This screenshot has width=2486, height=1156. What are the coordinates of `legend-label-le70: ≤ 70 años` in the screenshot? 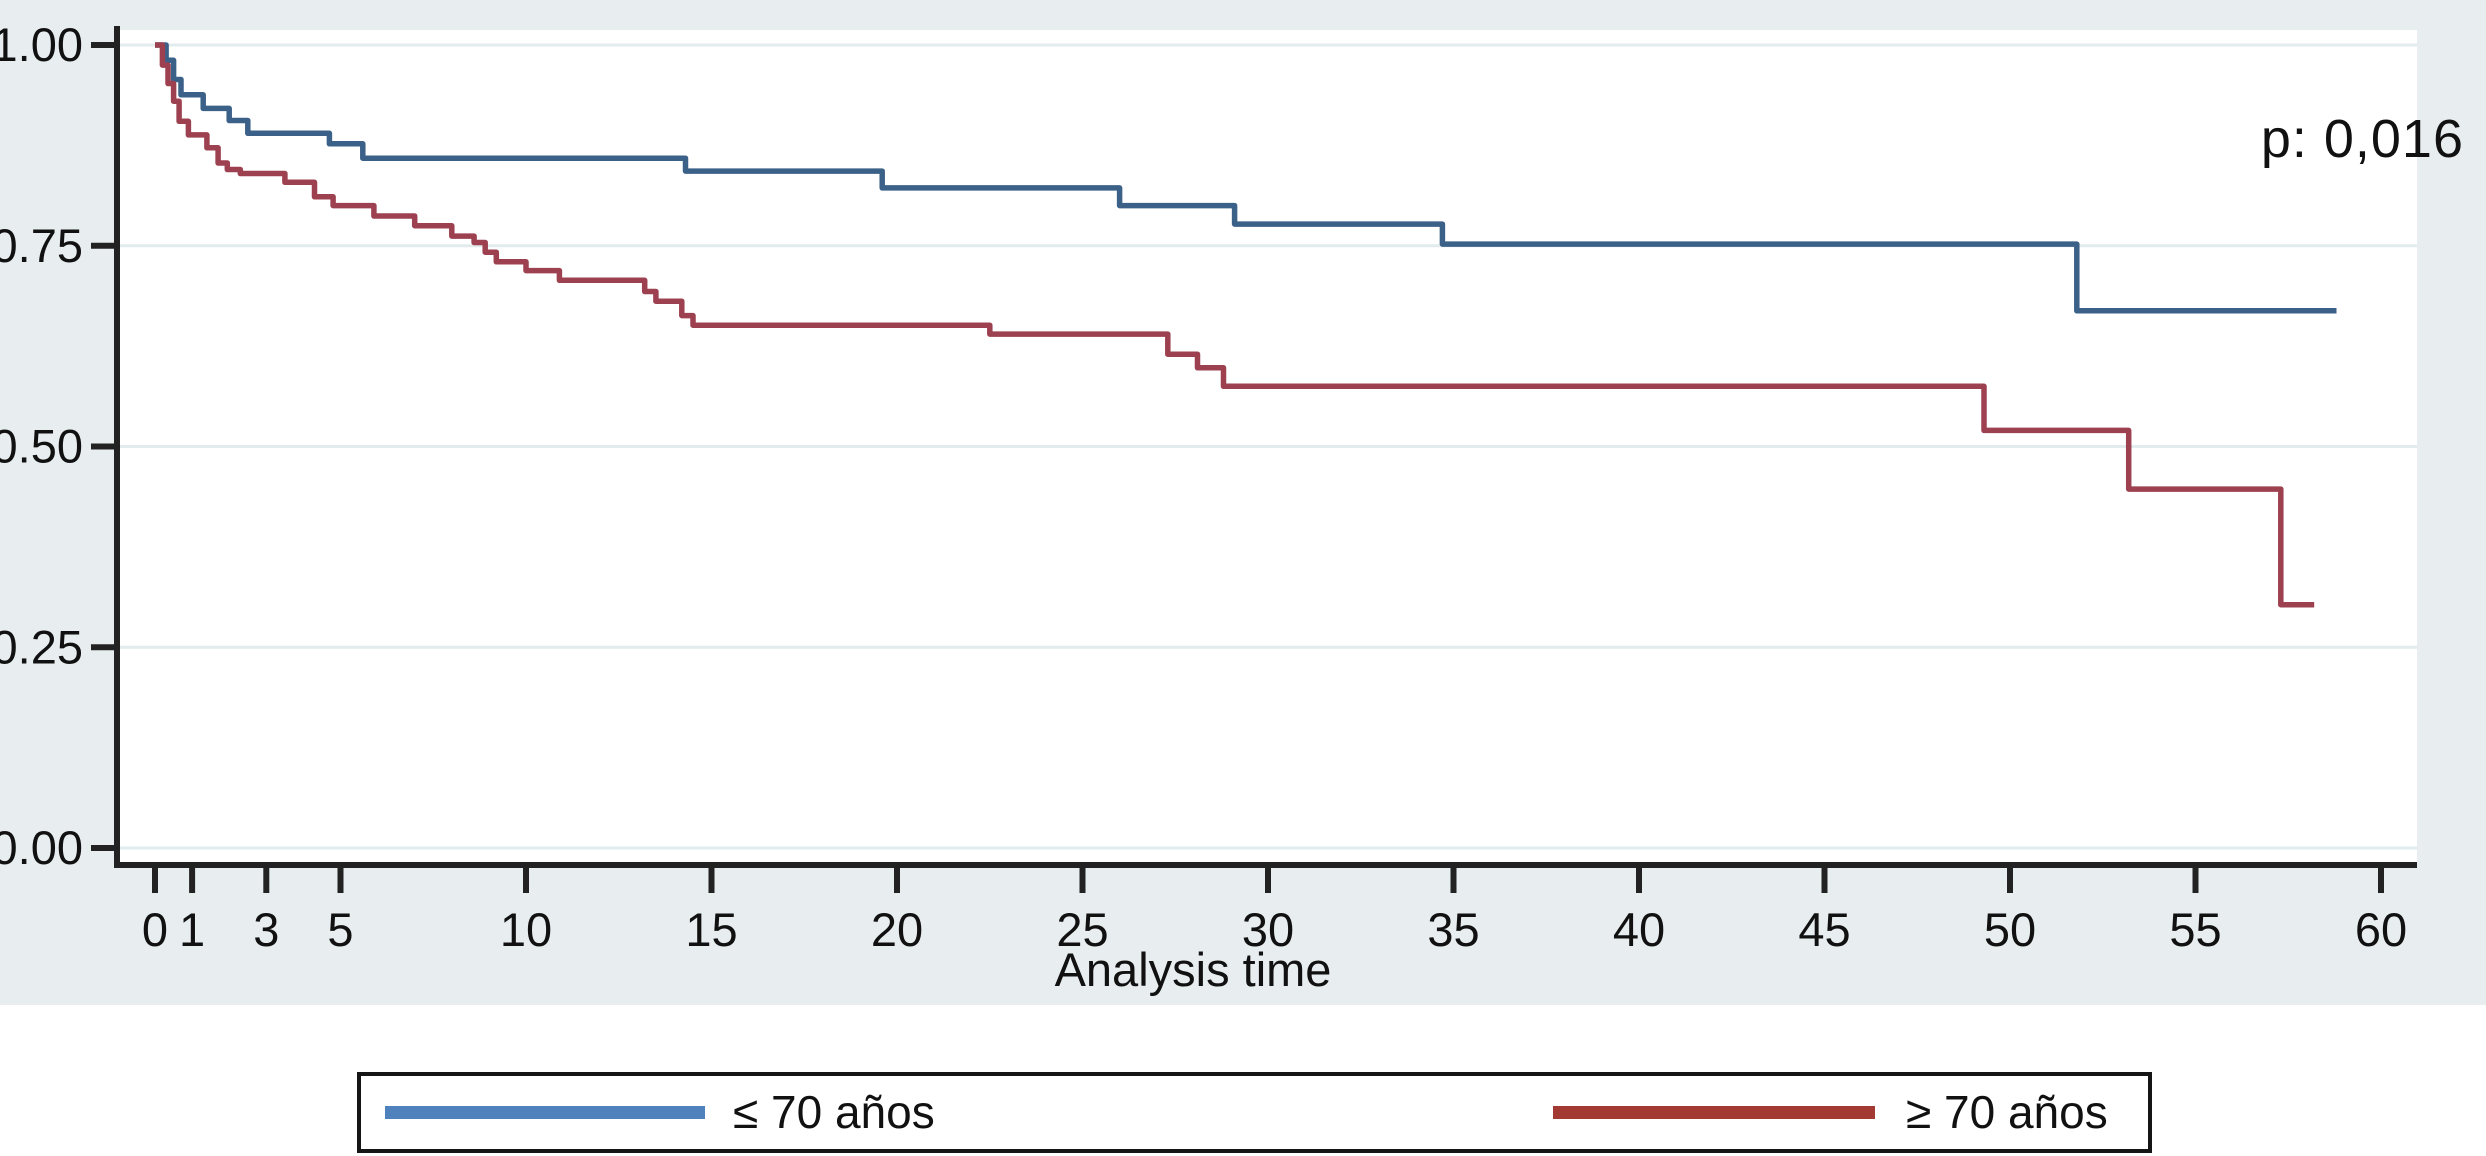 It's located at (834, 1112).